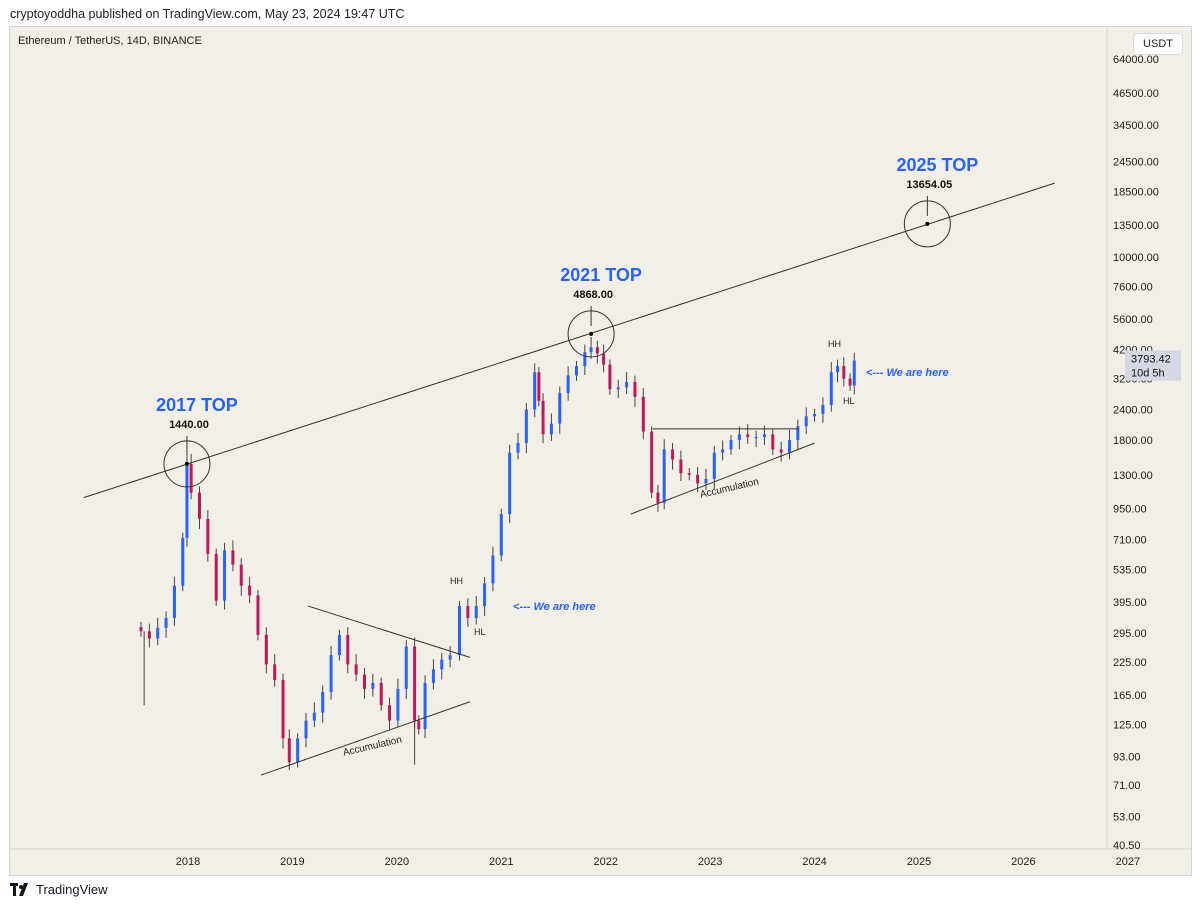 The width and height of the screenshot is (1200, 908). Describe the element at coordinates (1136, 162) in the screenshot. I see `y-tick-label: 24500.00` at that location.